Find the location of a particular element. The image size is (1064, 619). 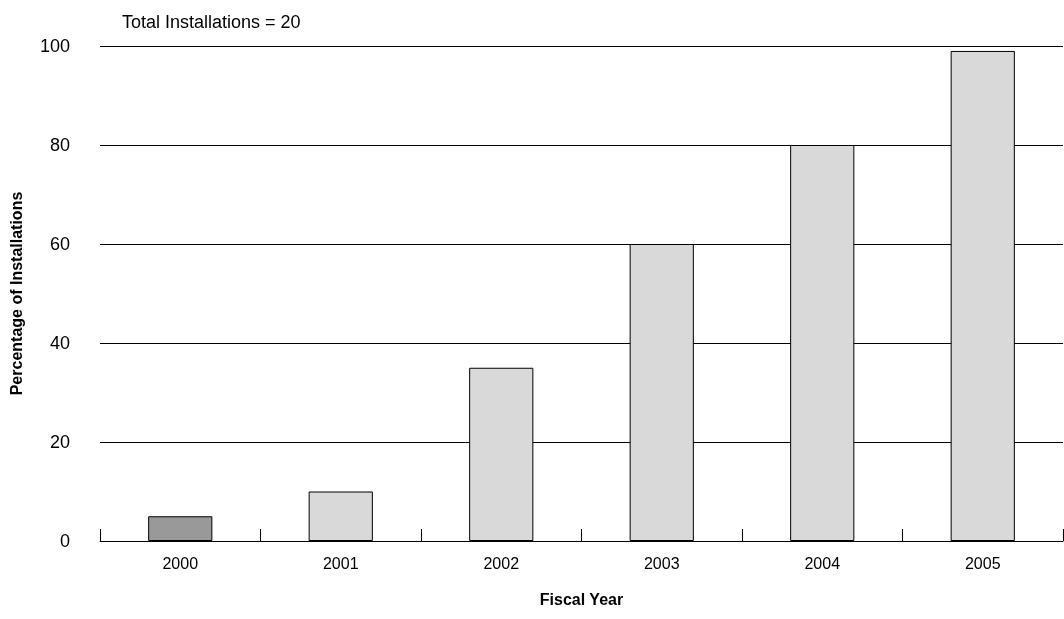

y-tick-label: 100 is located at coordinates (54, 46).